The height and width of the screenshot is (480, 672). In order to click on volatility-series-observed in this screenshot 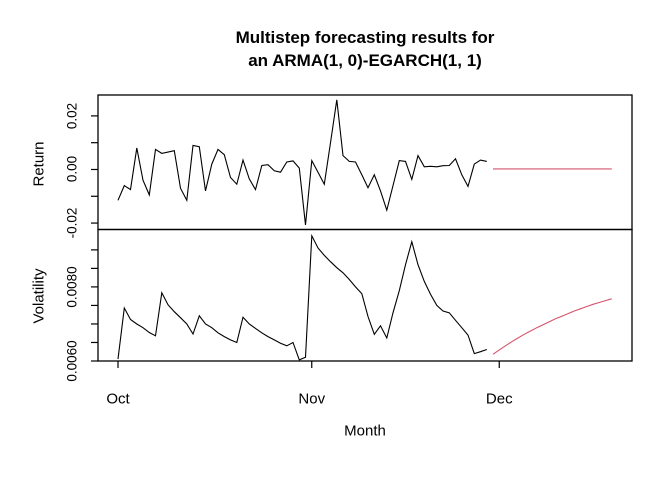, I will do `click(302, 297)`.